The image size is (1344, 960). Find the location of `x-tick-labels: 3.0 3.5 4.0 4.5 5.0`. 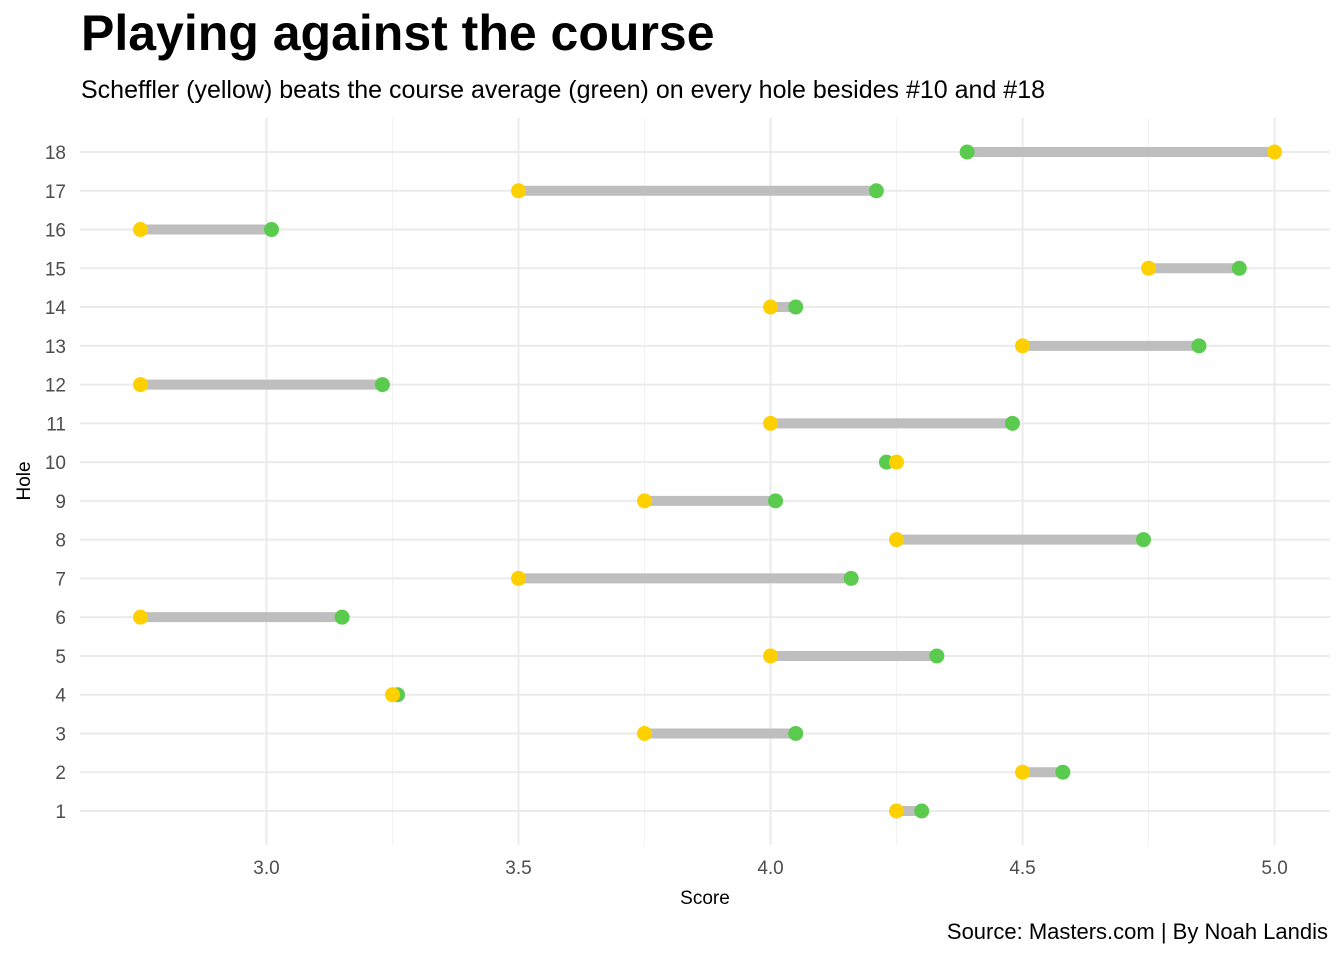

x-tick-labels: 3.0 3.5 4.0 4.5 5.0 is located at coordinates (770, 868).